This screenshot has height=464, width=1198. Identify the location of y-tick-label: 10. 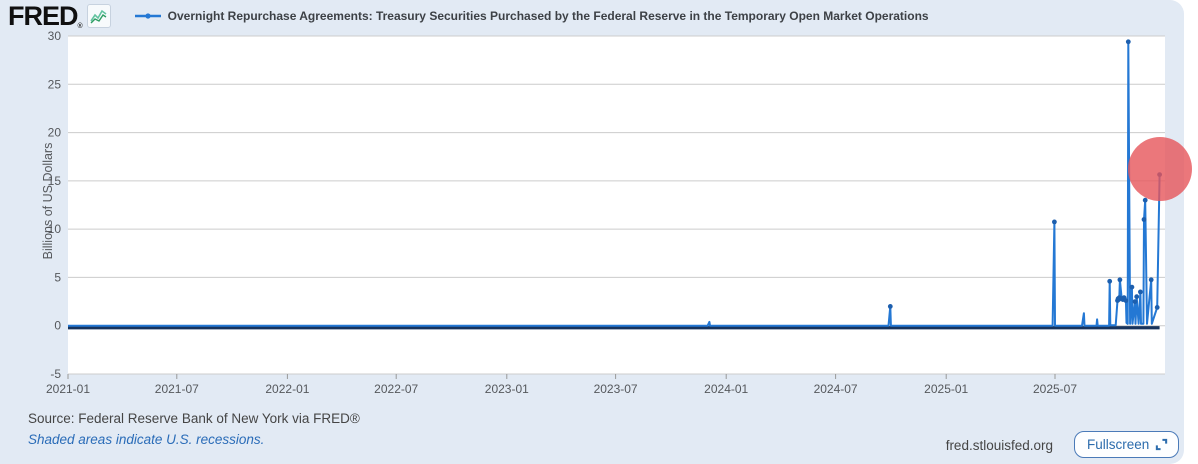
(55, 229).